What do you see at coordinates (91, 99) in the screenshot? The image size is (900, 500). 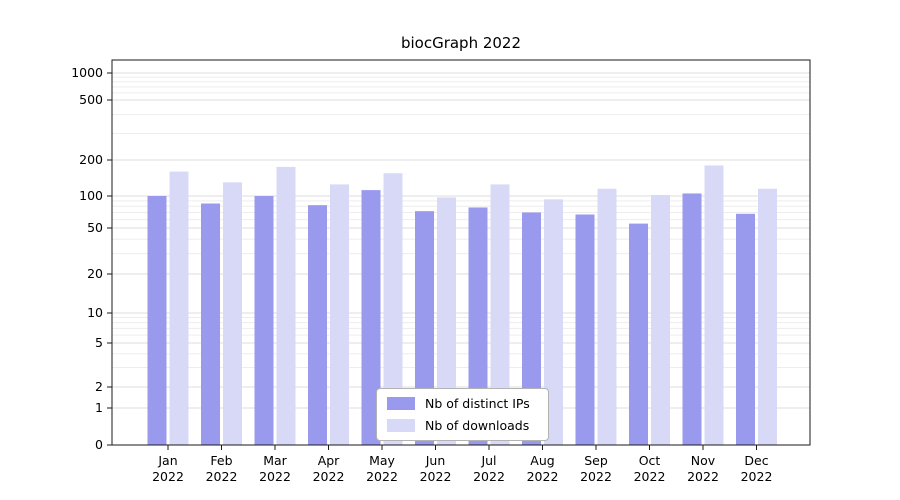 I see `svg-text: 500` at bounding box center [91, 99].